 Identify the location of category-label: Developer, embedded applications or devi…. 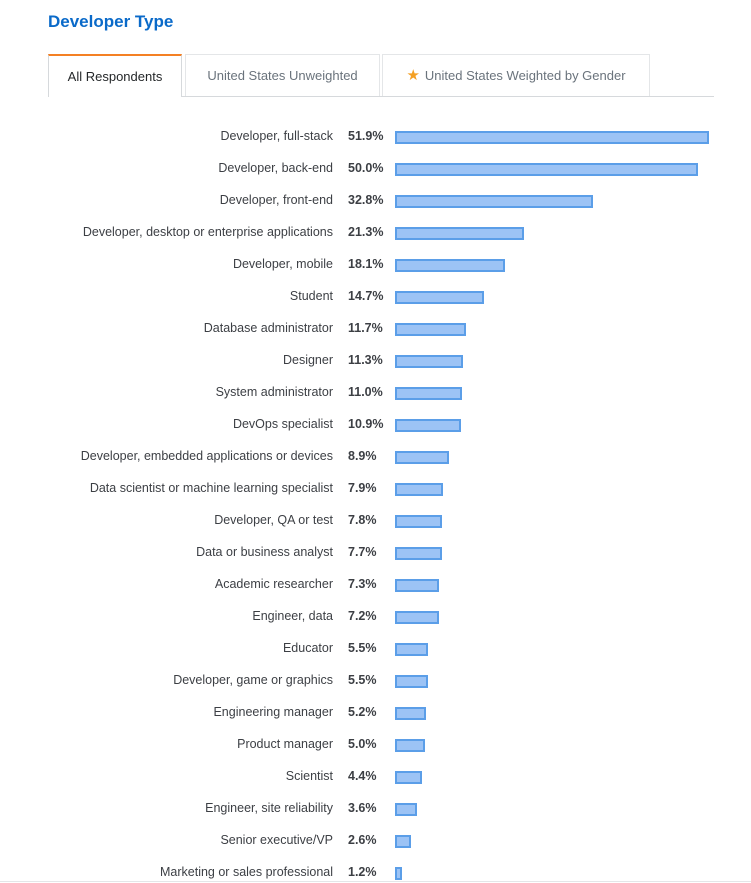
(206, 456).